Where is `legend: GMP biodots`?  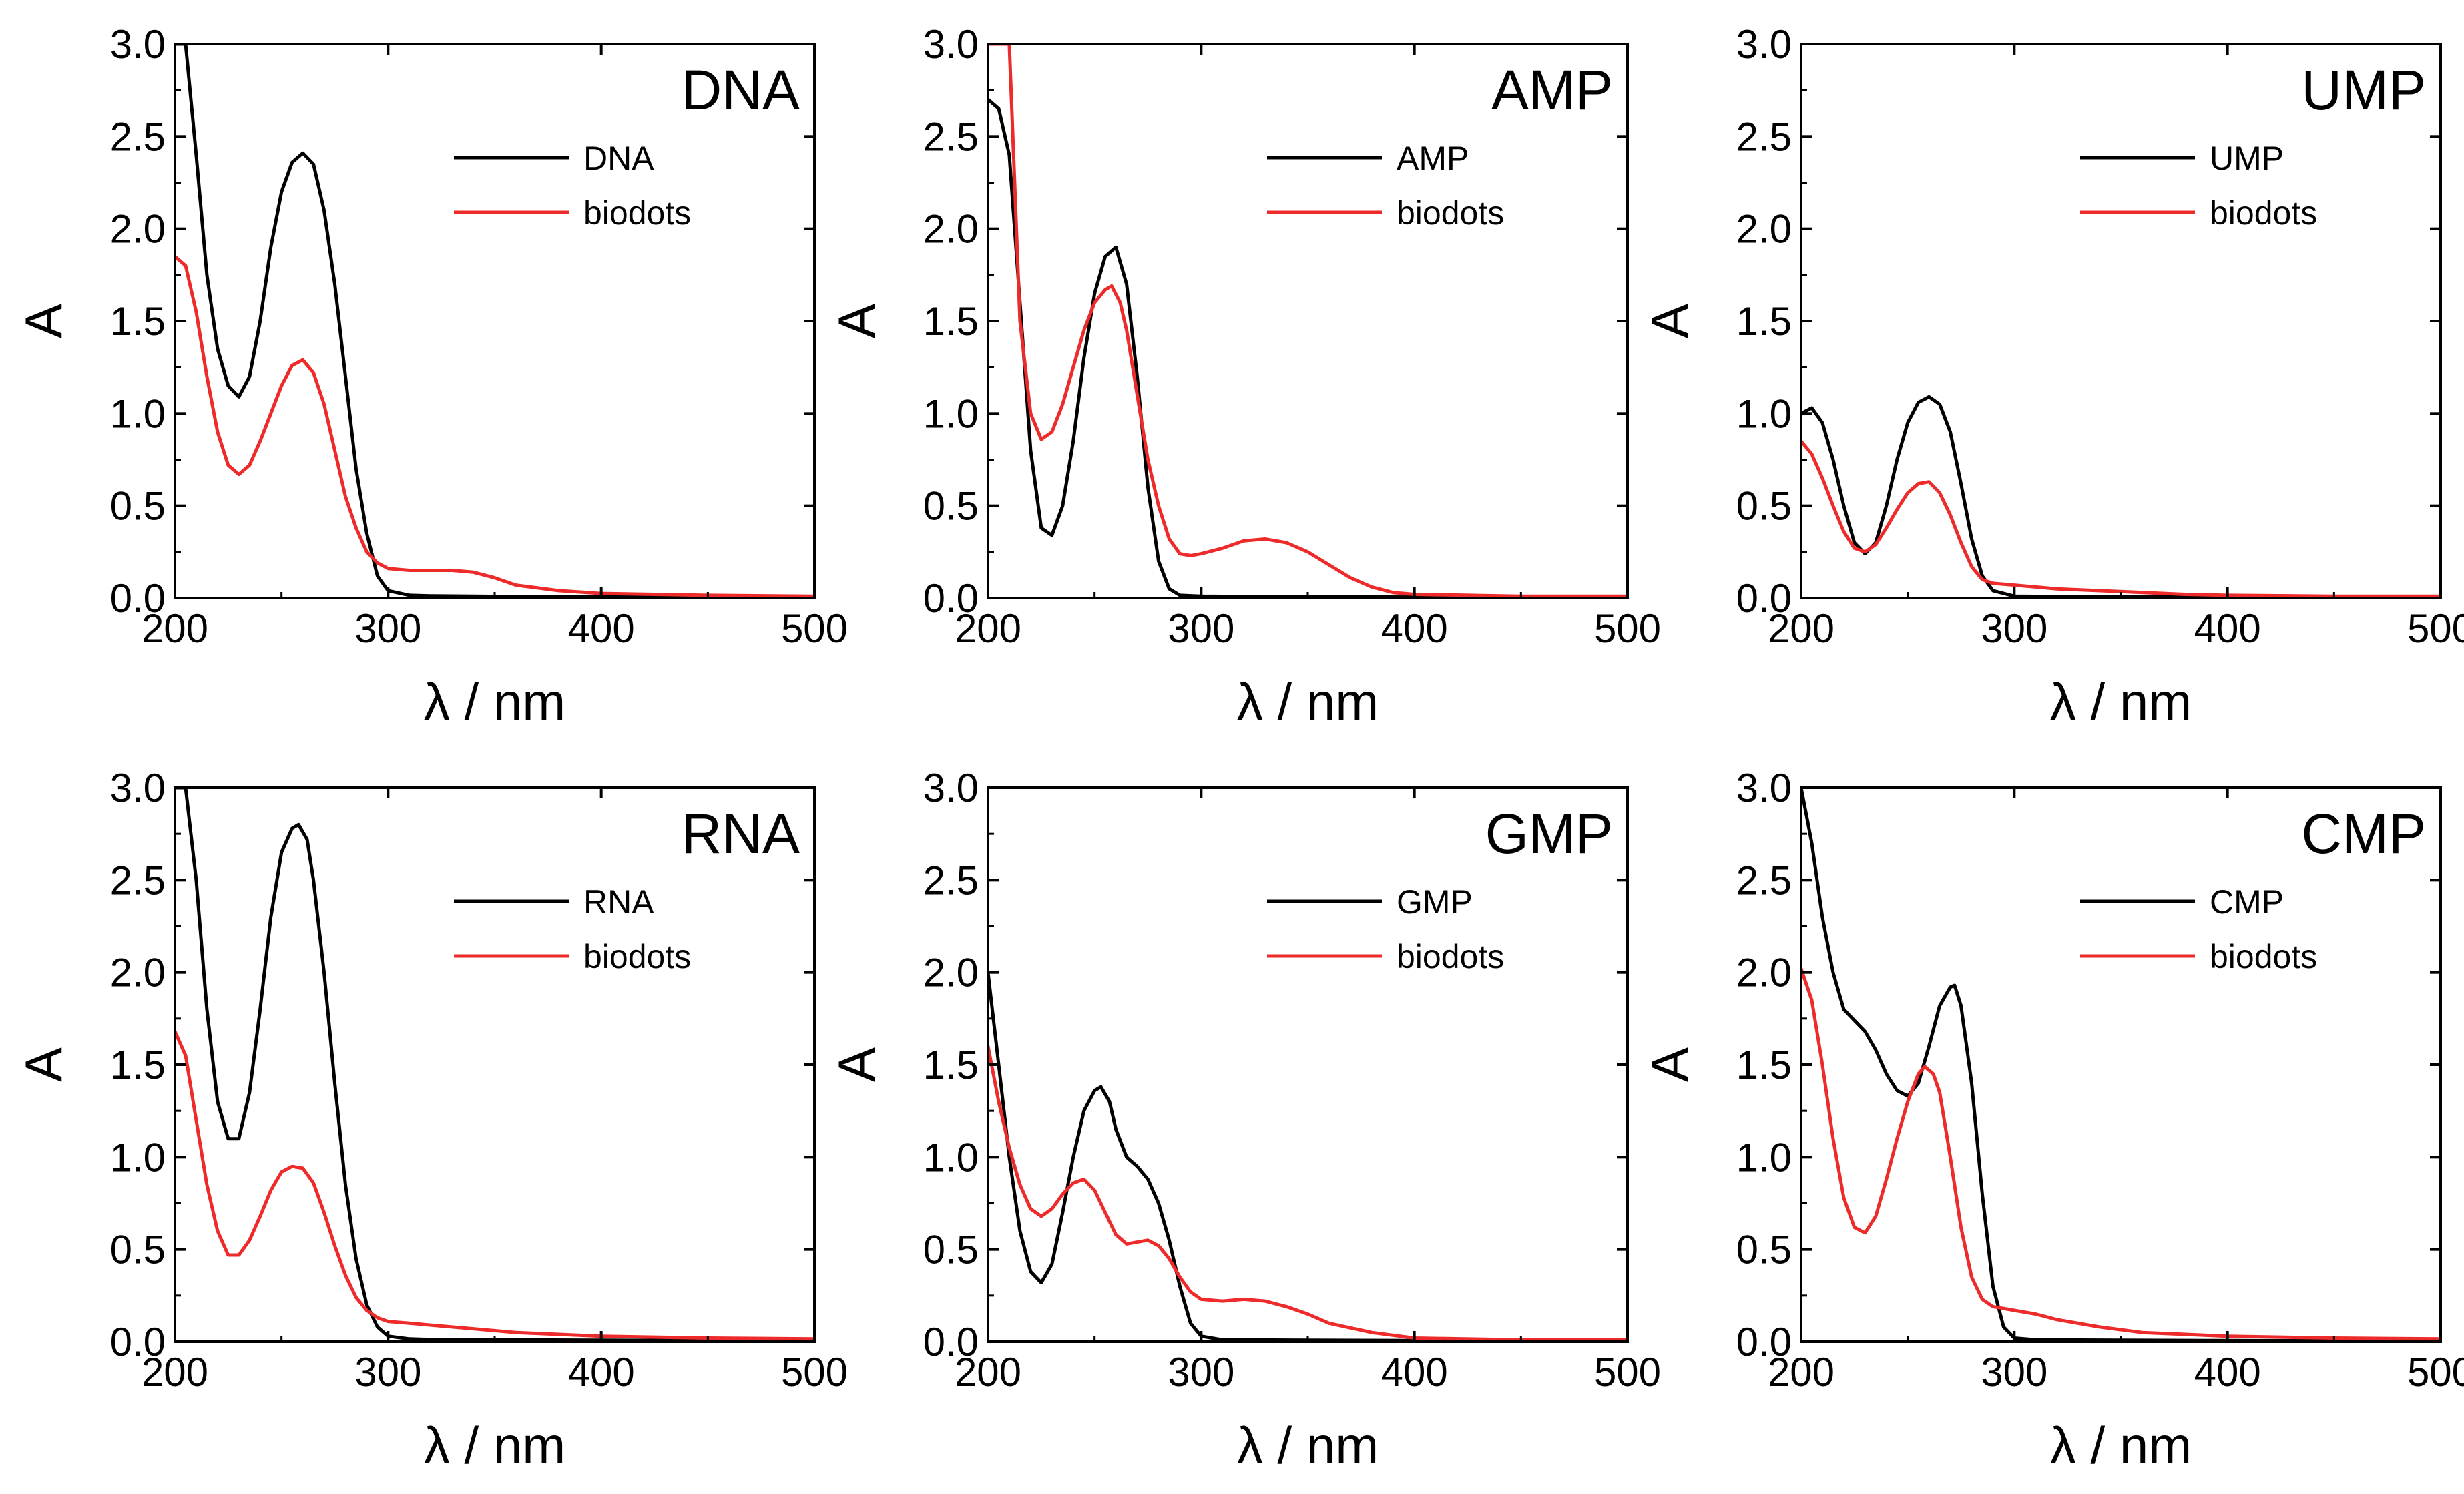 legend: GMP biodots is located at coordinates (1385, 929).